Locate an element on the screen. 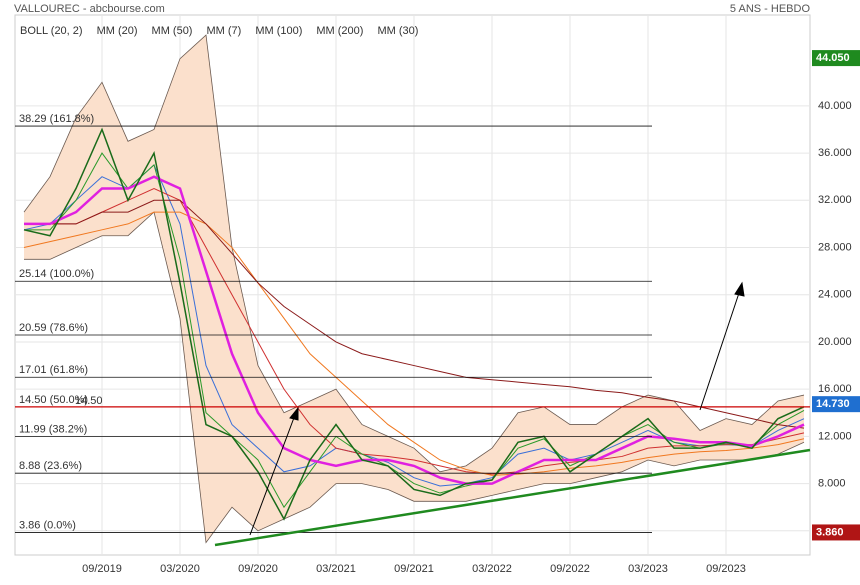  fib-label: 25.14 (100.0%) is located at coordinates (56, 274).